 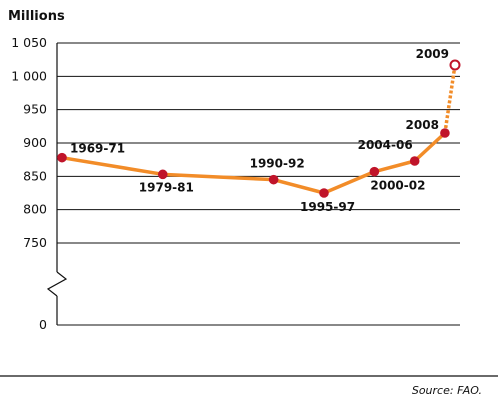 I want to click on y-tick-label: 750, so click(x=35, y=242).